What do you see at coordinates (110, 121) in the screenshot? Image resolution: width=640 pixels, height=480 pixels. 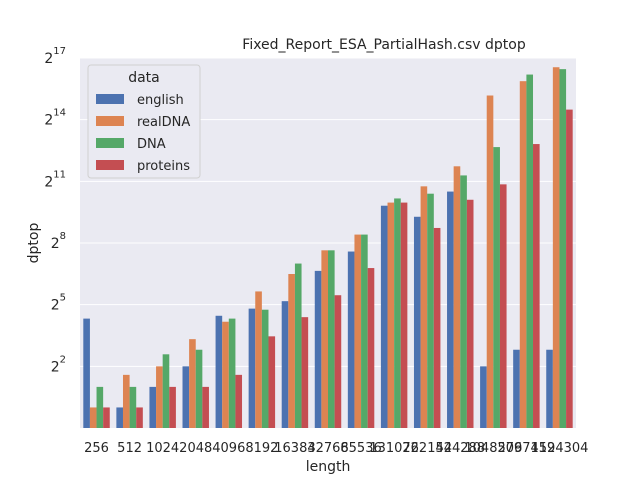 I see `legend-swatch-realDNA` at bounding box center [110, 121].